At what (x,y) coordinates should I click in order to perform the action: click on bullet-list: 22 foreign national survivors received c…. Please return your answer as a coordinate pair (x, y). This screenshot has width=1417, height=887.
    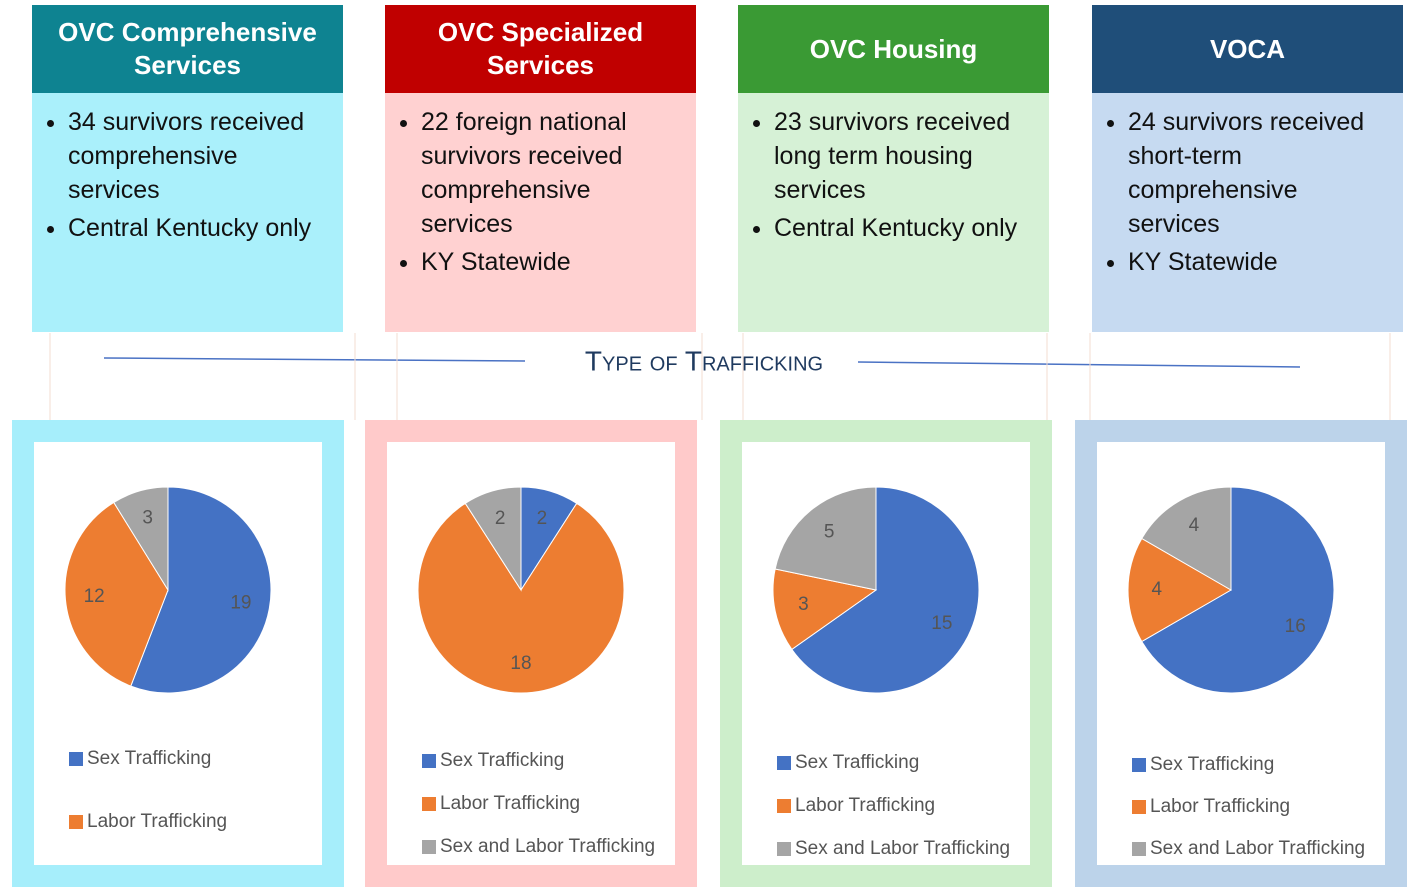
    Looking at the image, I should click on (543, 192).